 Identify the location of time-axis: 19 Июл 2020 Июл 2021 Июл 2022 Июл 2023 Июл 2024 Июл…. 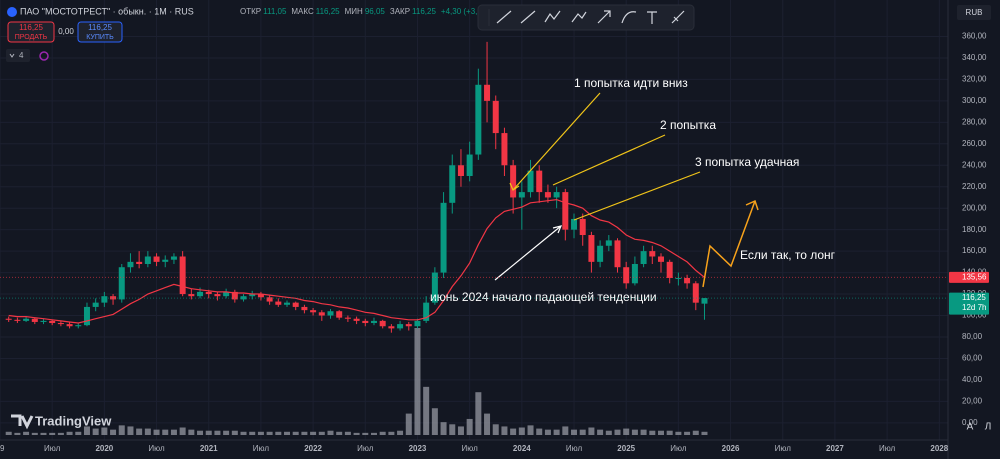
(474, 448).